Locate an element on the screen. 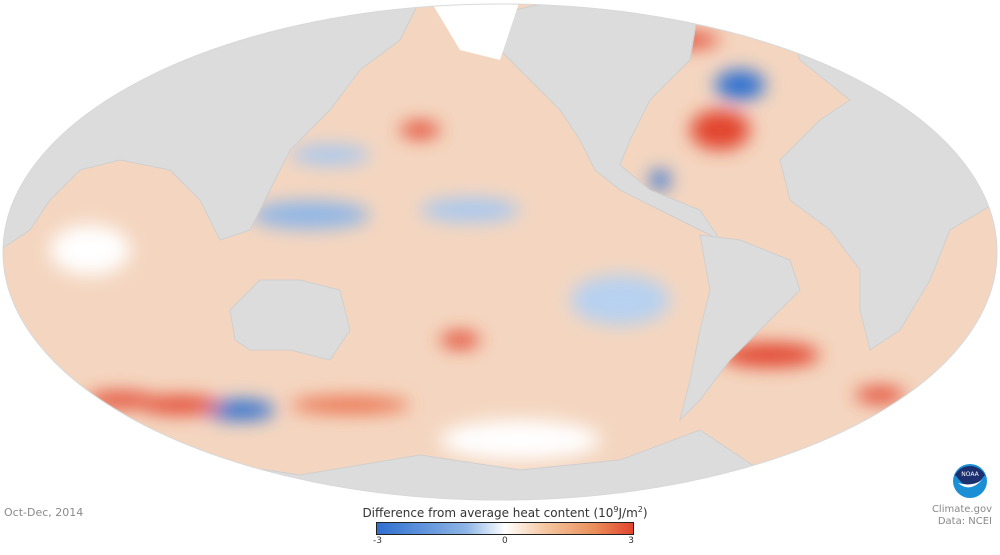  legend-colorbar is located at coordinates (505, 528).